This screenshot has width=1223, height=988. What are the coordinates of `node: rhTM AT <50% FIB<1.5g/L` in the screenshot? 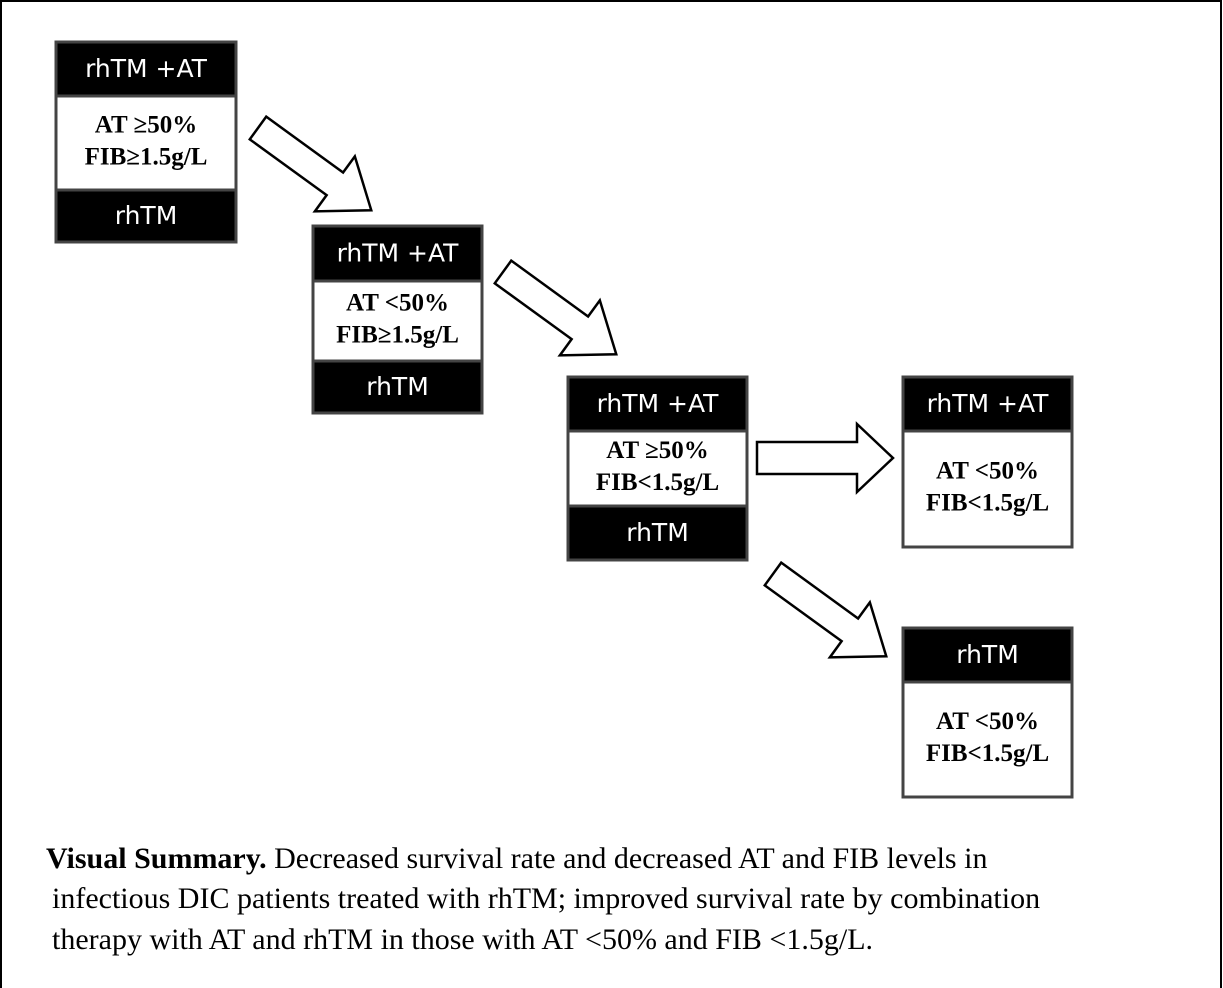 It's located at (987, 712).